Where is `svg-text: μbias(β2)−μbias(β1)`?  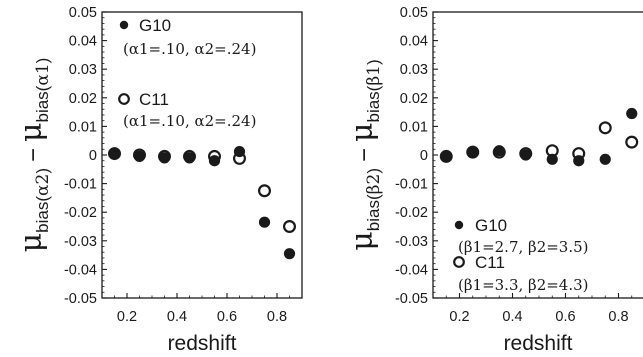
svg-text: μbias(β2)−μbias(β1) is located at coordinates (364, 154).